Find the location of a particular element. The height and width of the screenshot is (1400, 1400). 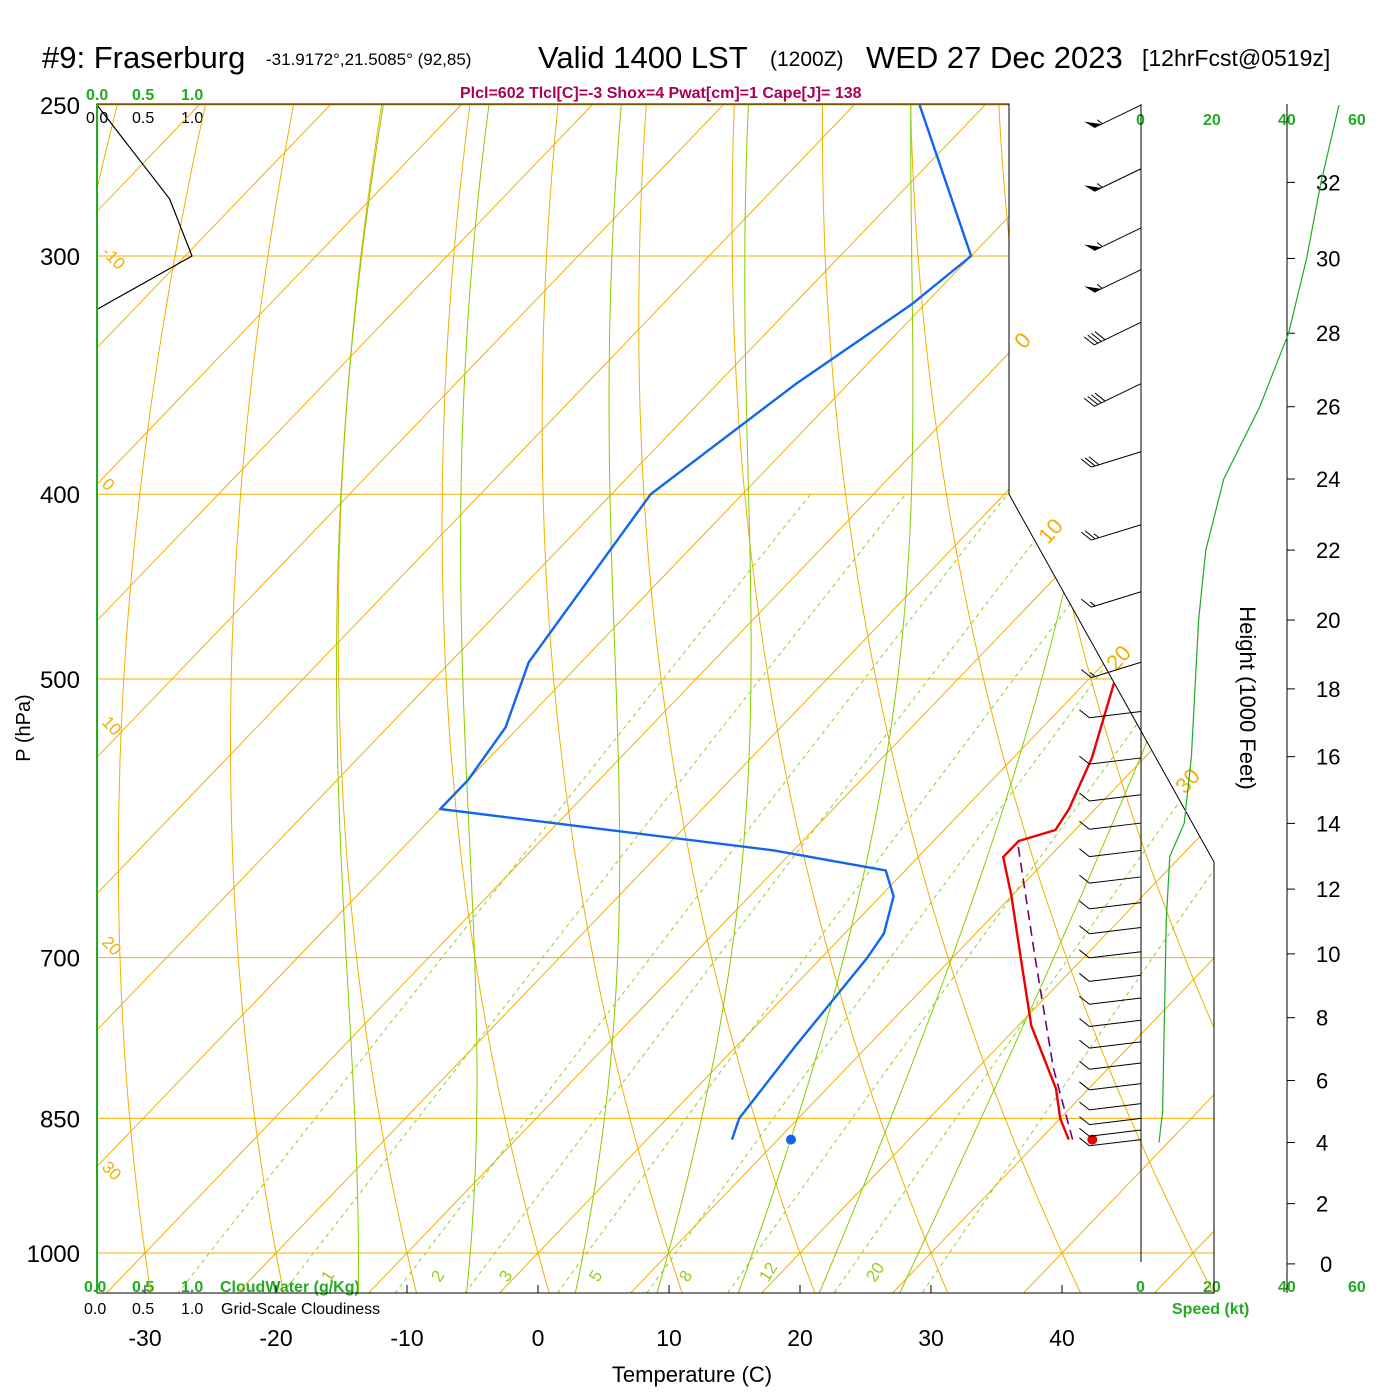

parcel-path is located at coordinates (1045, 990).